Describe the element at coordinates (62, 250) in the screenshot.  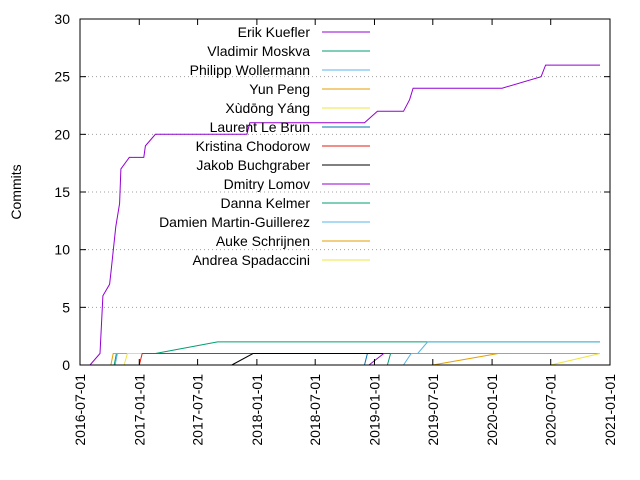
I see `y-tick-label: 10` at that location.